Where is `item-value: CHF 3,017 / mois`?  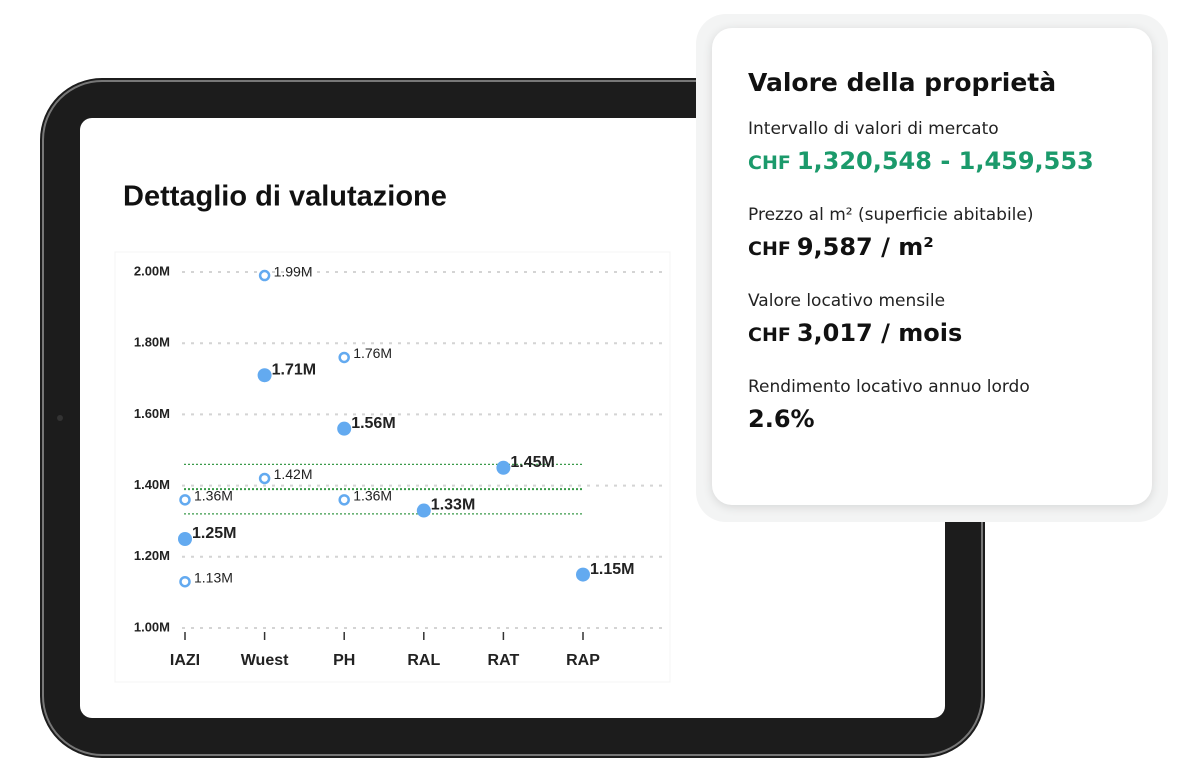
item-value: CHF 3,017 / mois is located at coordinates (932, 333).